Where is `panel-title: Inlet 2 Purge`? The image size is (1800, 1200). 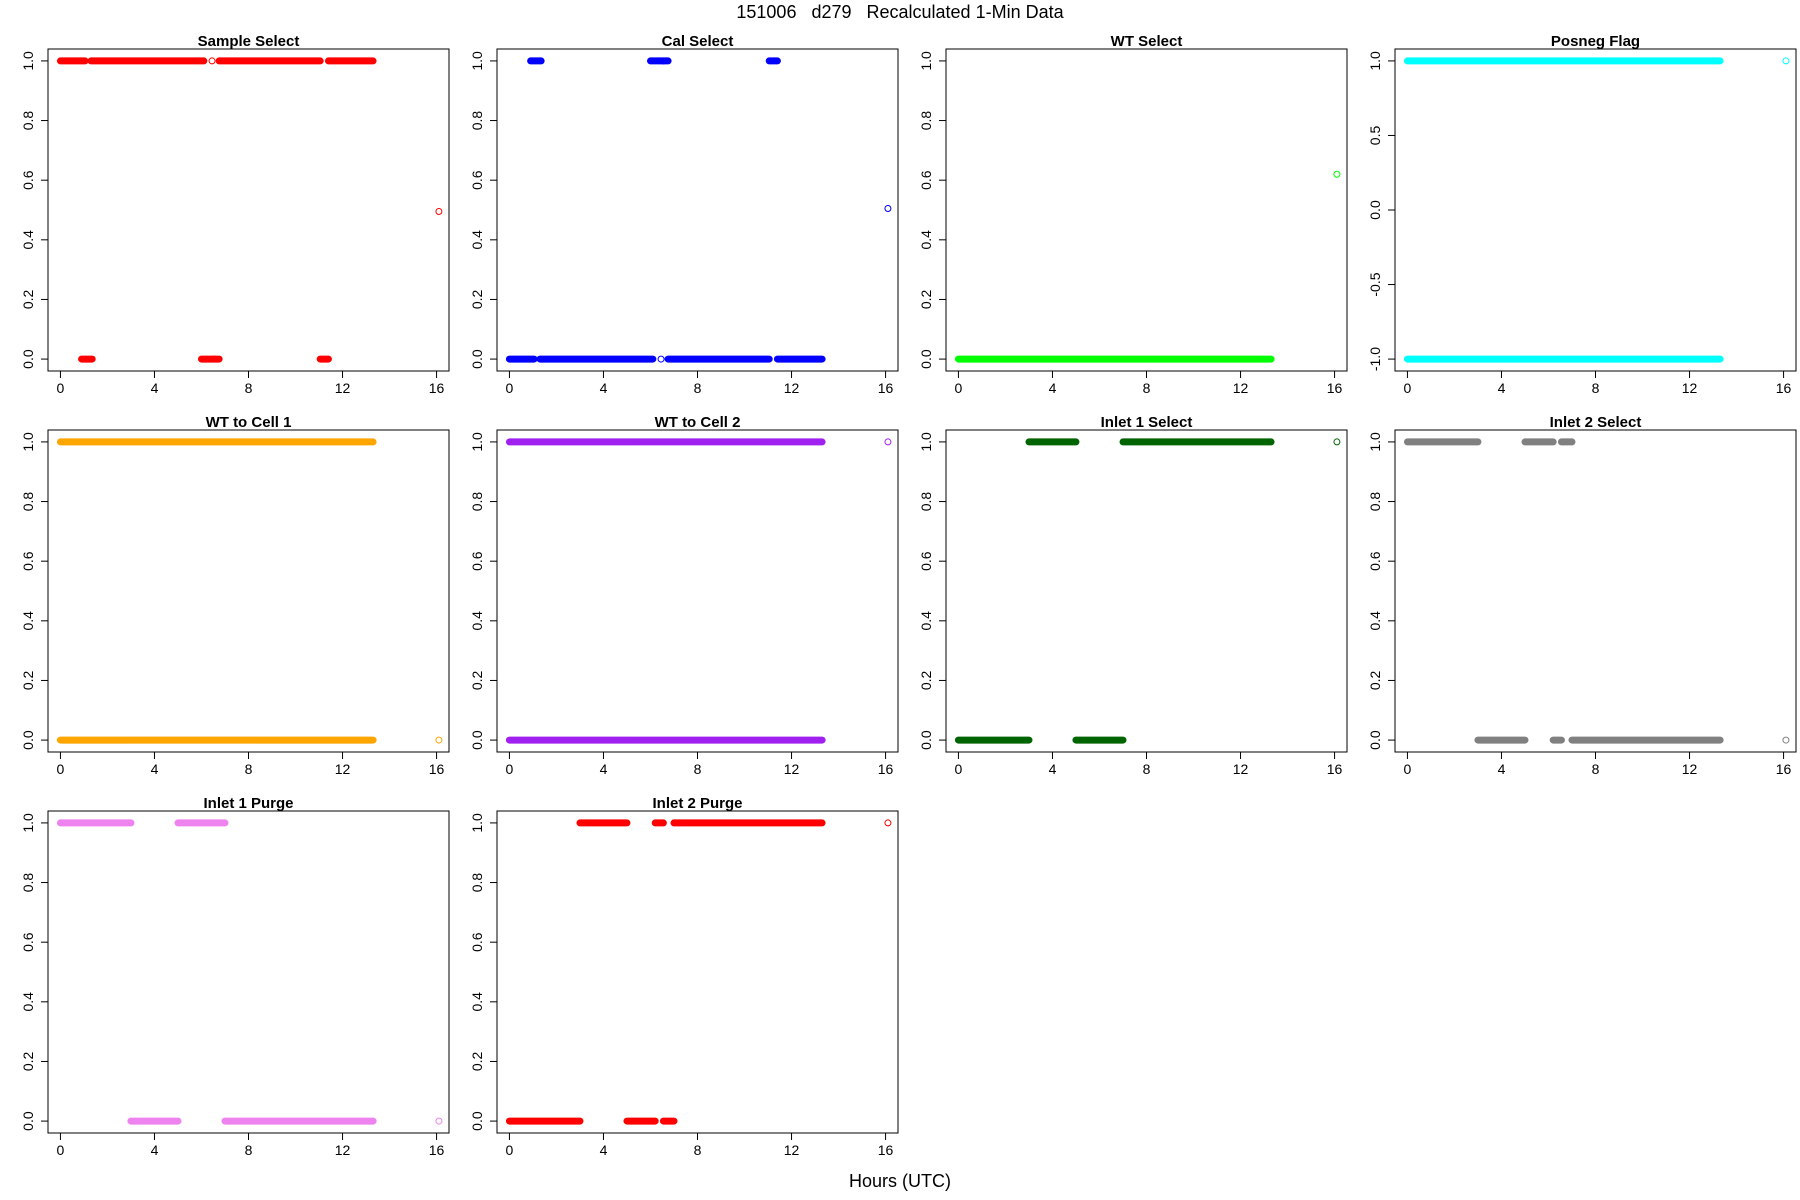
panel-title: Inlet 2 Purge is located at coordinates (697, 803).